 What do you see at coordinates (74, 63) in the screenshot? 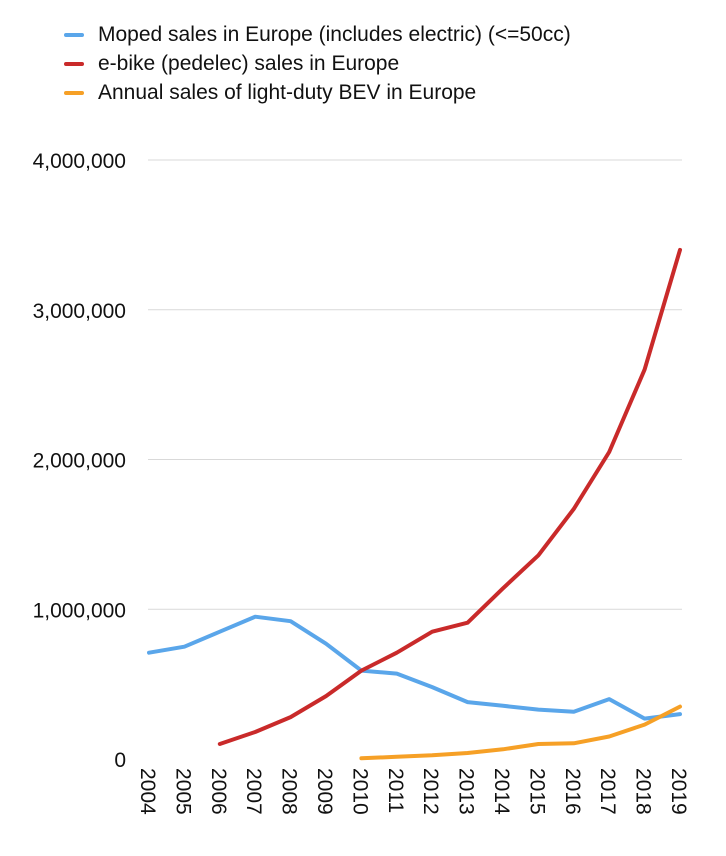
I see `legend-swatch-ebike` at bounding box center [74, 63].